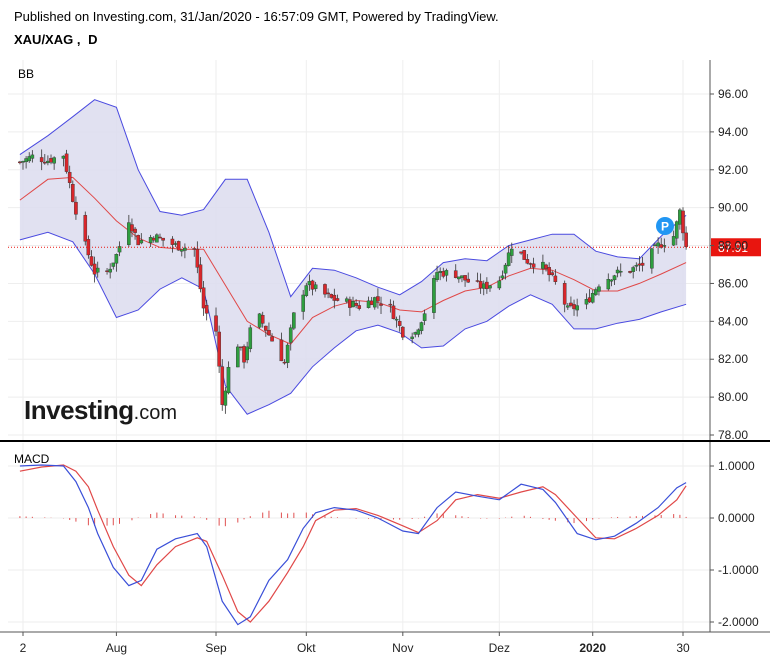 This screenshot has height=662, width=777. I want to click on marker-badge: P, so click(665, 226).